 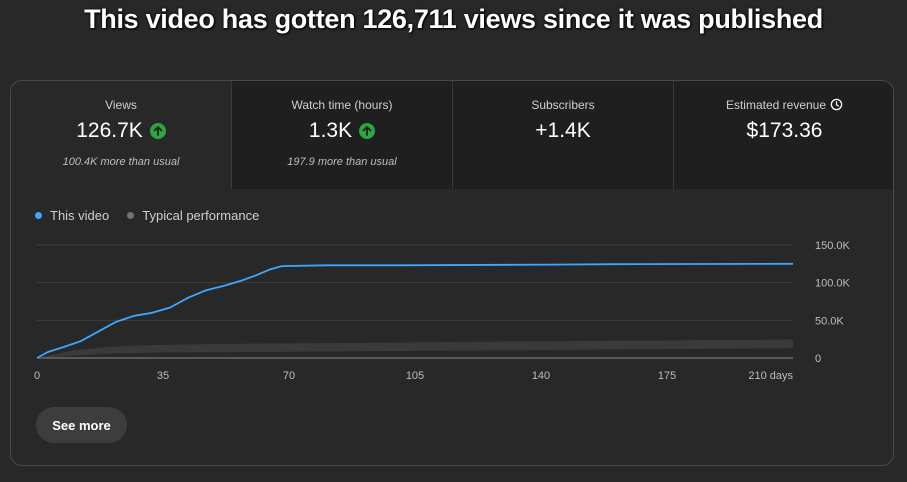 I want to click on metric-label: Subscribers, so click(x=563, y=105).